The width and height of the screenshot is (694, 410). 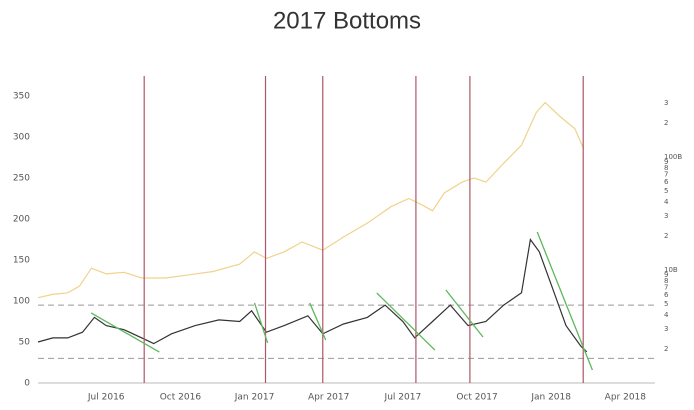 I want to click on x-tick-label: Apr 2018, so click(x=626, y=398).